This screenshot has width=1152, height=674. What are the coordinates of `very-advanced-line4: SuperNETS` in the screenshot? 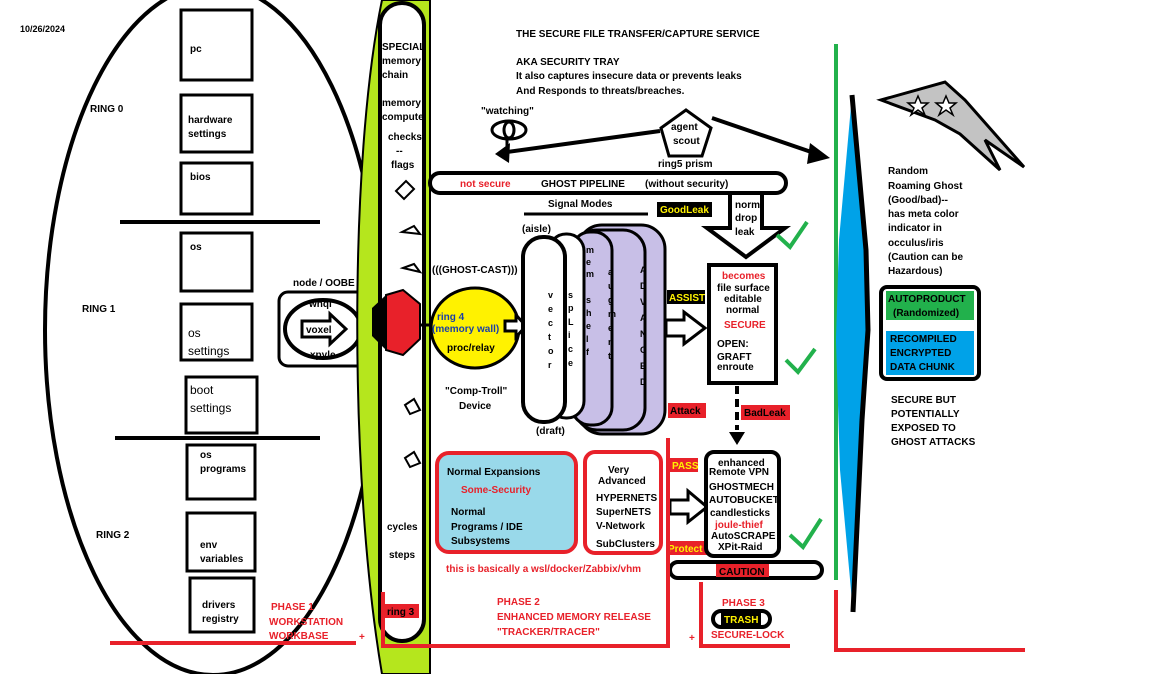 It's located at (623, 512).